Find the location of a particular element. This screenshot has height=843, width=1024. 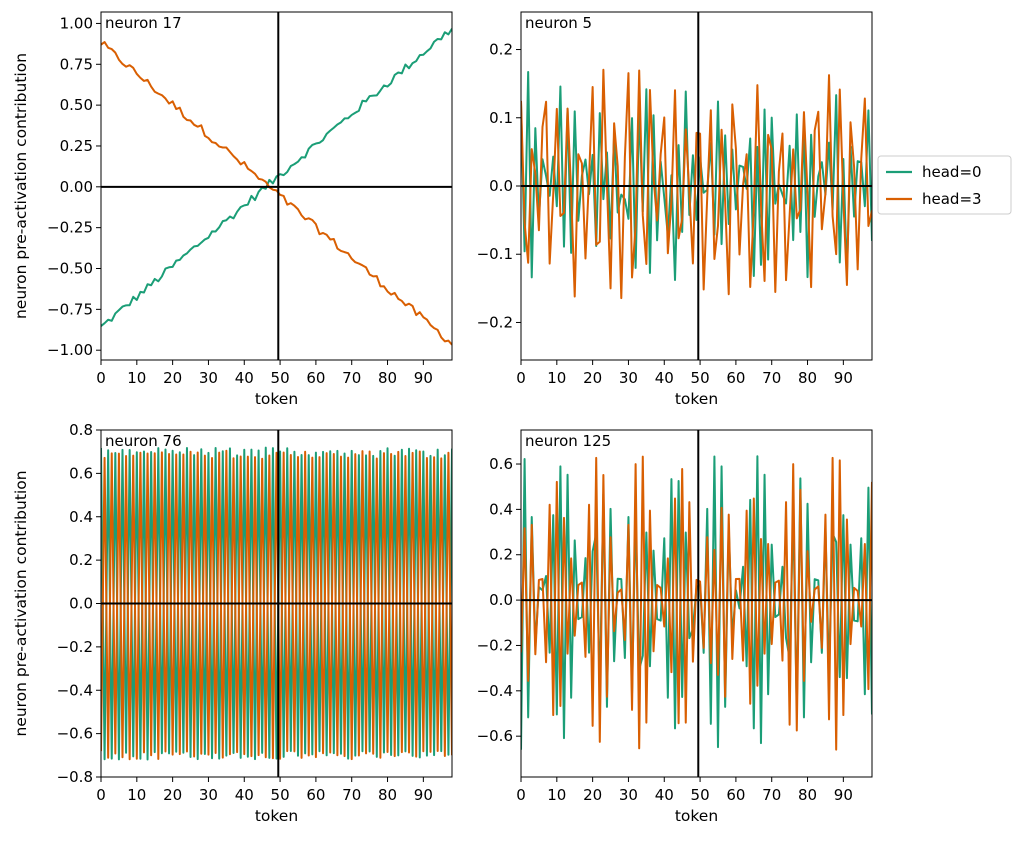

y-axis: −0.6 −0.4 −0.2 0.0 0.2 0.4 0.6 is located at coordinates (499, 600).